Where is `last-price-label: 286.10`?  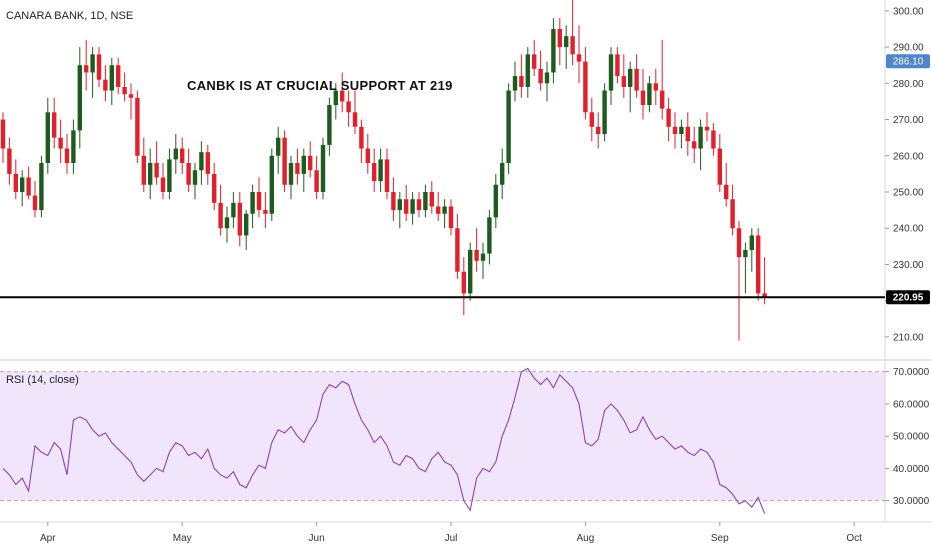 last-price-label: 286.10 is located at coordinates (908, 62).